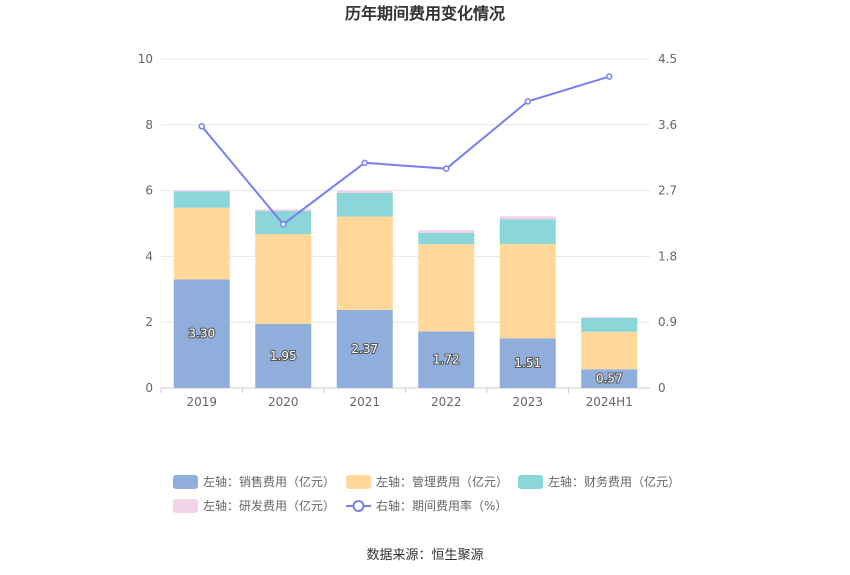  What do you see at coordinates (364, 402) in the screenshot?
I see `x-tick-label: 2021` at bounding box center [364, 402].